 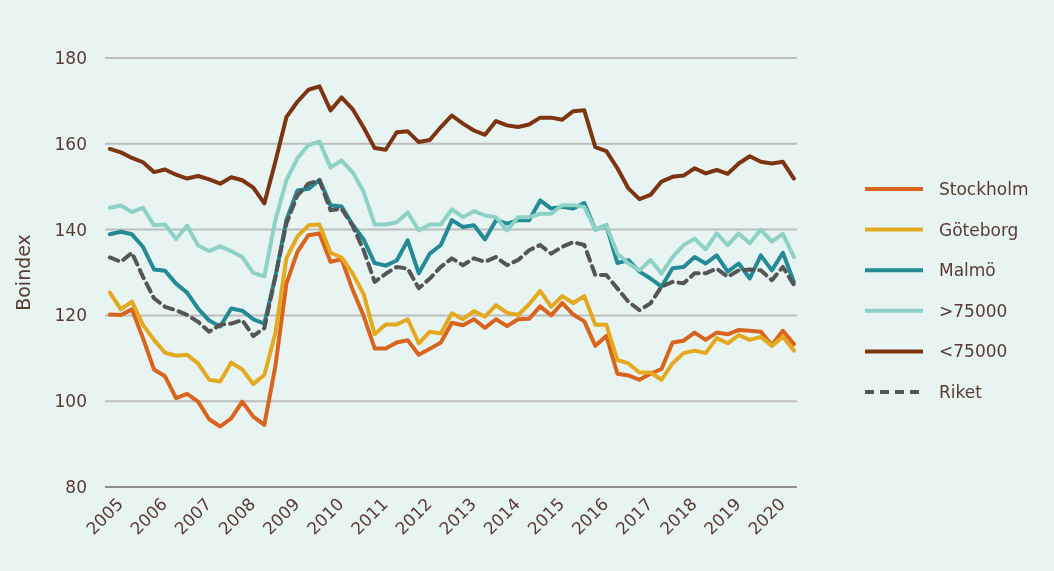 I want to click on y-axis-title: Boindex, so click(x=23, y=272).